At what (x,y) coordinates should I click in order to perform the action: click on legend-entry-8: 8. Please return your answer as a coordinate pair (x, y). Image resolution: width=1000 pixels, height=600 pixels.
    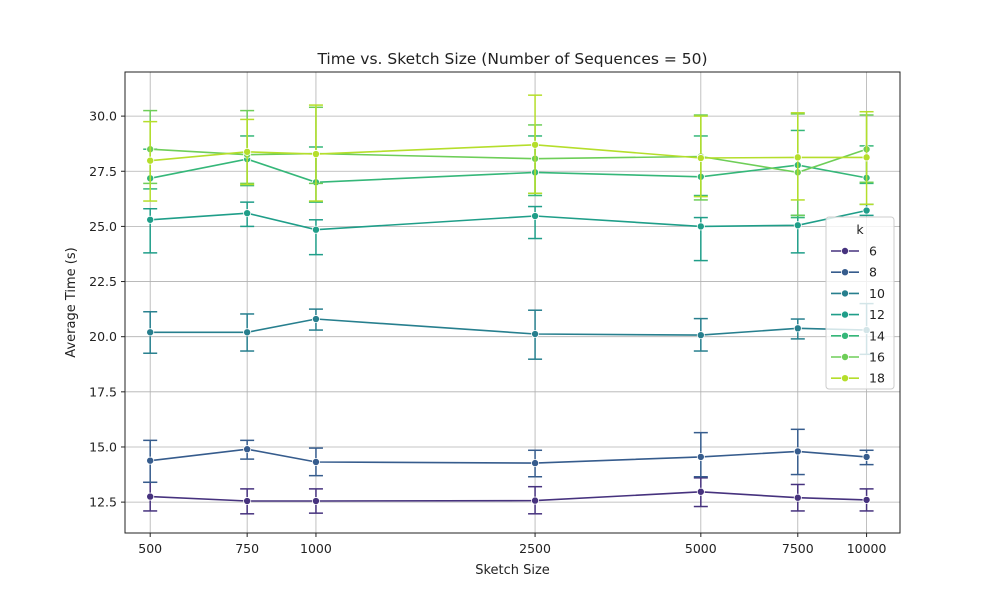
    Looking at the image, I should click on (854, 272).